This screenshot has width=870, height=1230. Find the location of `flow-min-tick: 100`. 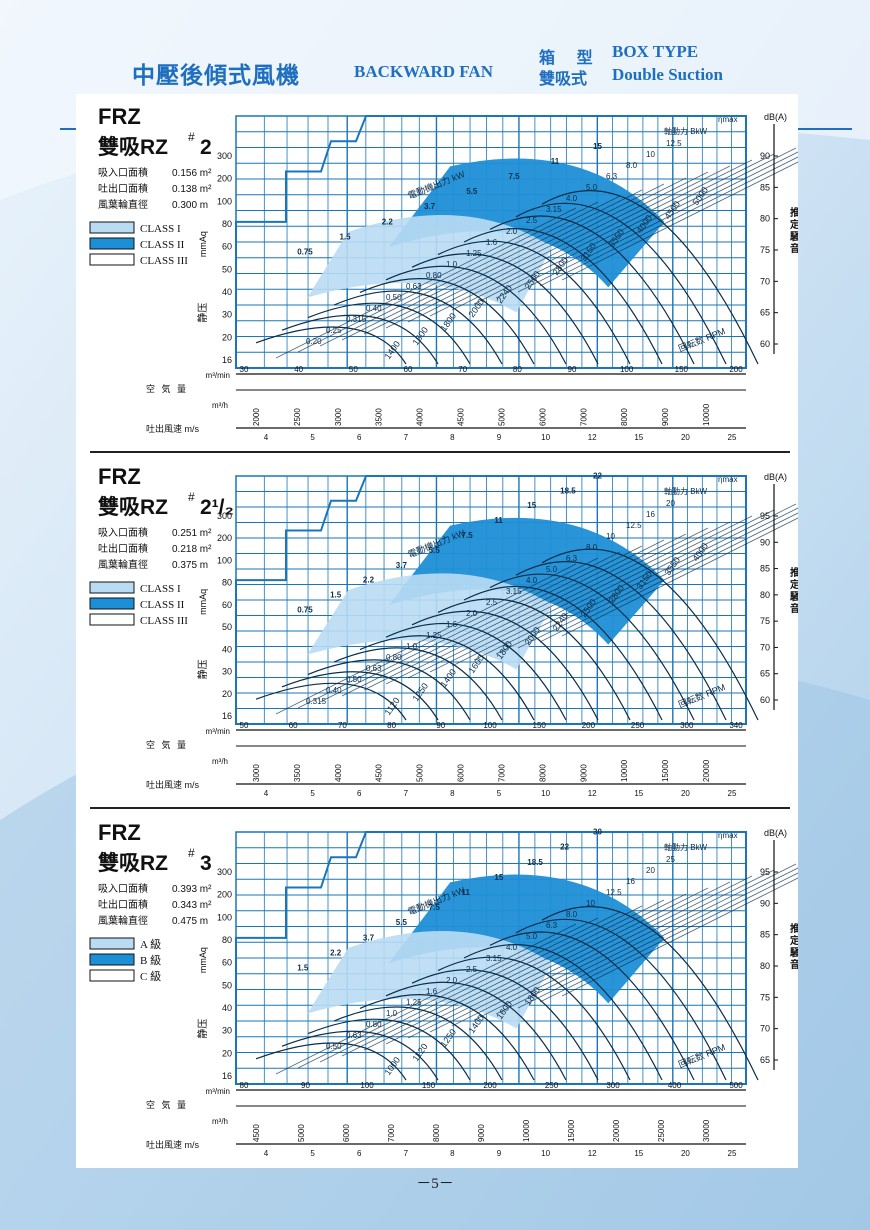

flow-min-tick: 100 is located at coordinates (627, 369).